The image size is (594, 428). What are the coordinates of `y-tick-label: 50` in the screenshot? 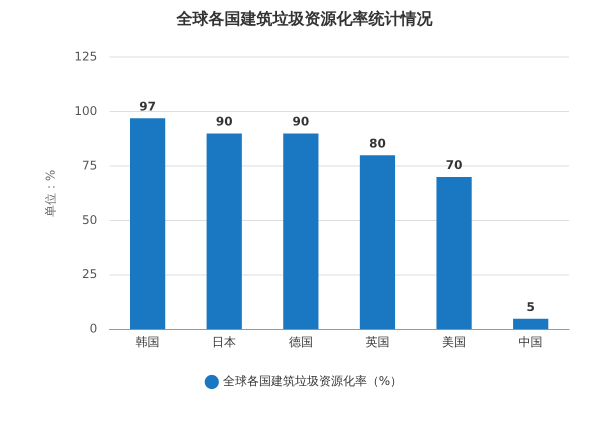 It's located at (90, 219).